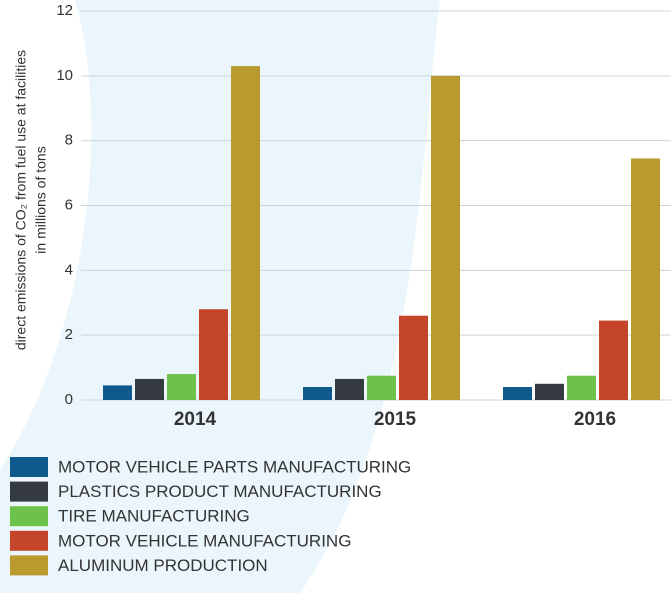 This screenshot has width=671, height=593. Describe the element at coordinates (154, 516) in the screenshot. I see `legend-label: TIRE MANUFACTURING` at that location.